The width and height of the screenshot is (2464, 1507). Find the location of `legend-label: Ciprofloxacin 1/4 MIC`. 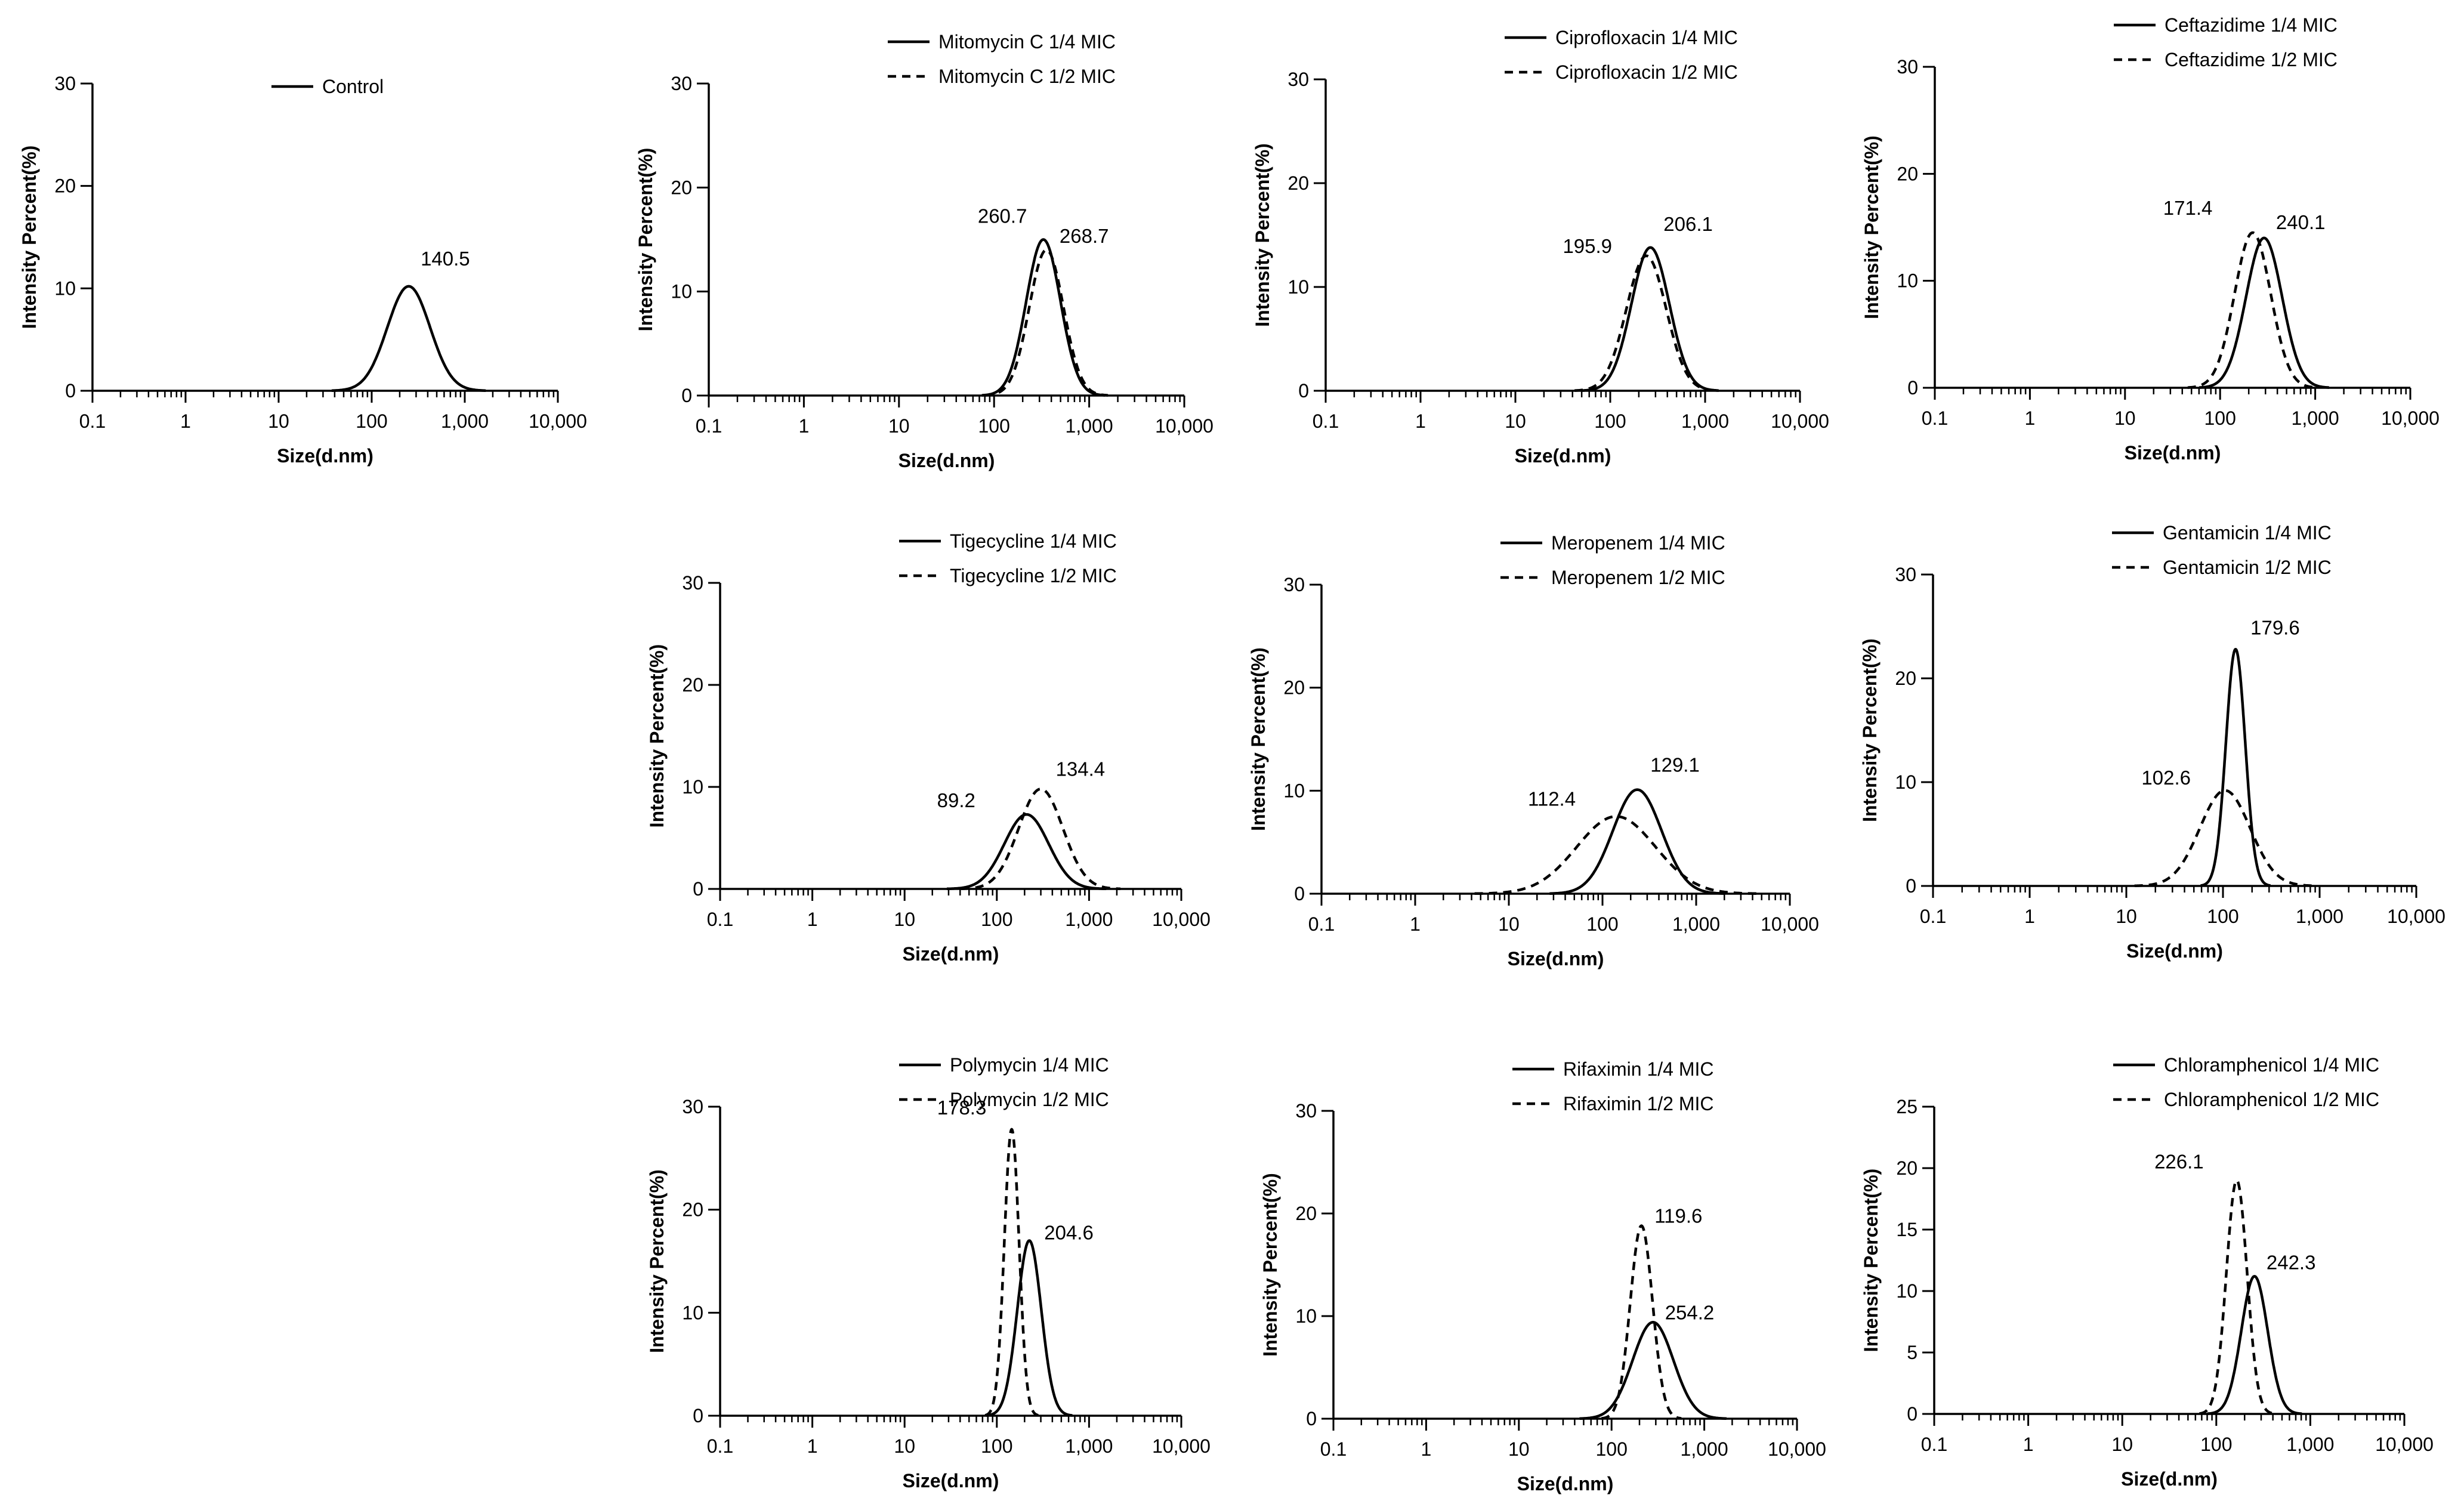

legend-label: Ciprofloxacin 1/4 MIC is located at coordinates (1646, 37).